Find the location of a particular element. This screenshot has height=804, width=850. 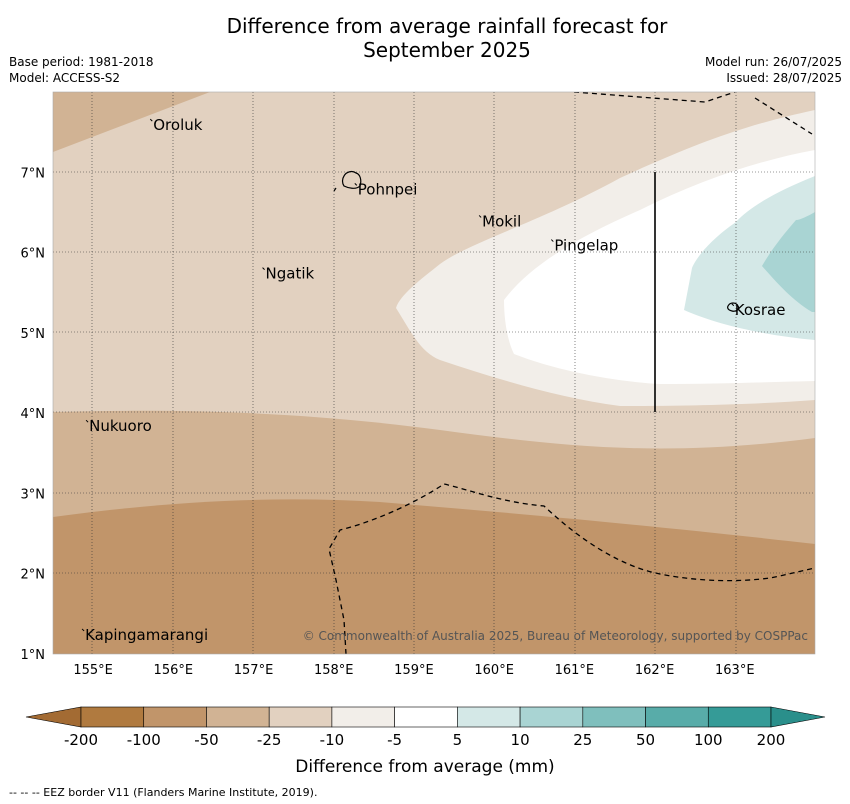

place-name: Kosrae is located at coordinates (760, 310).